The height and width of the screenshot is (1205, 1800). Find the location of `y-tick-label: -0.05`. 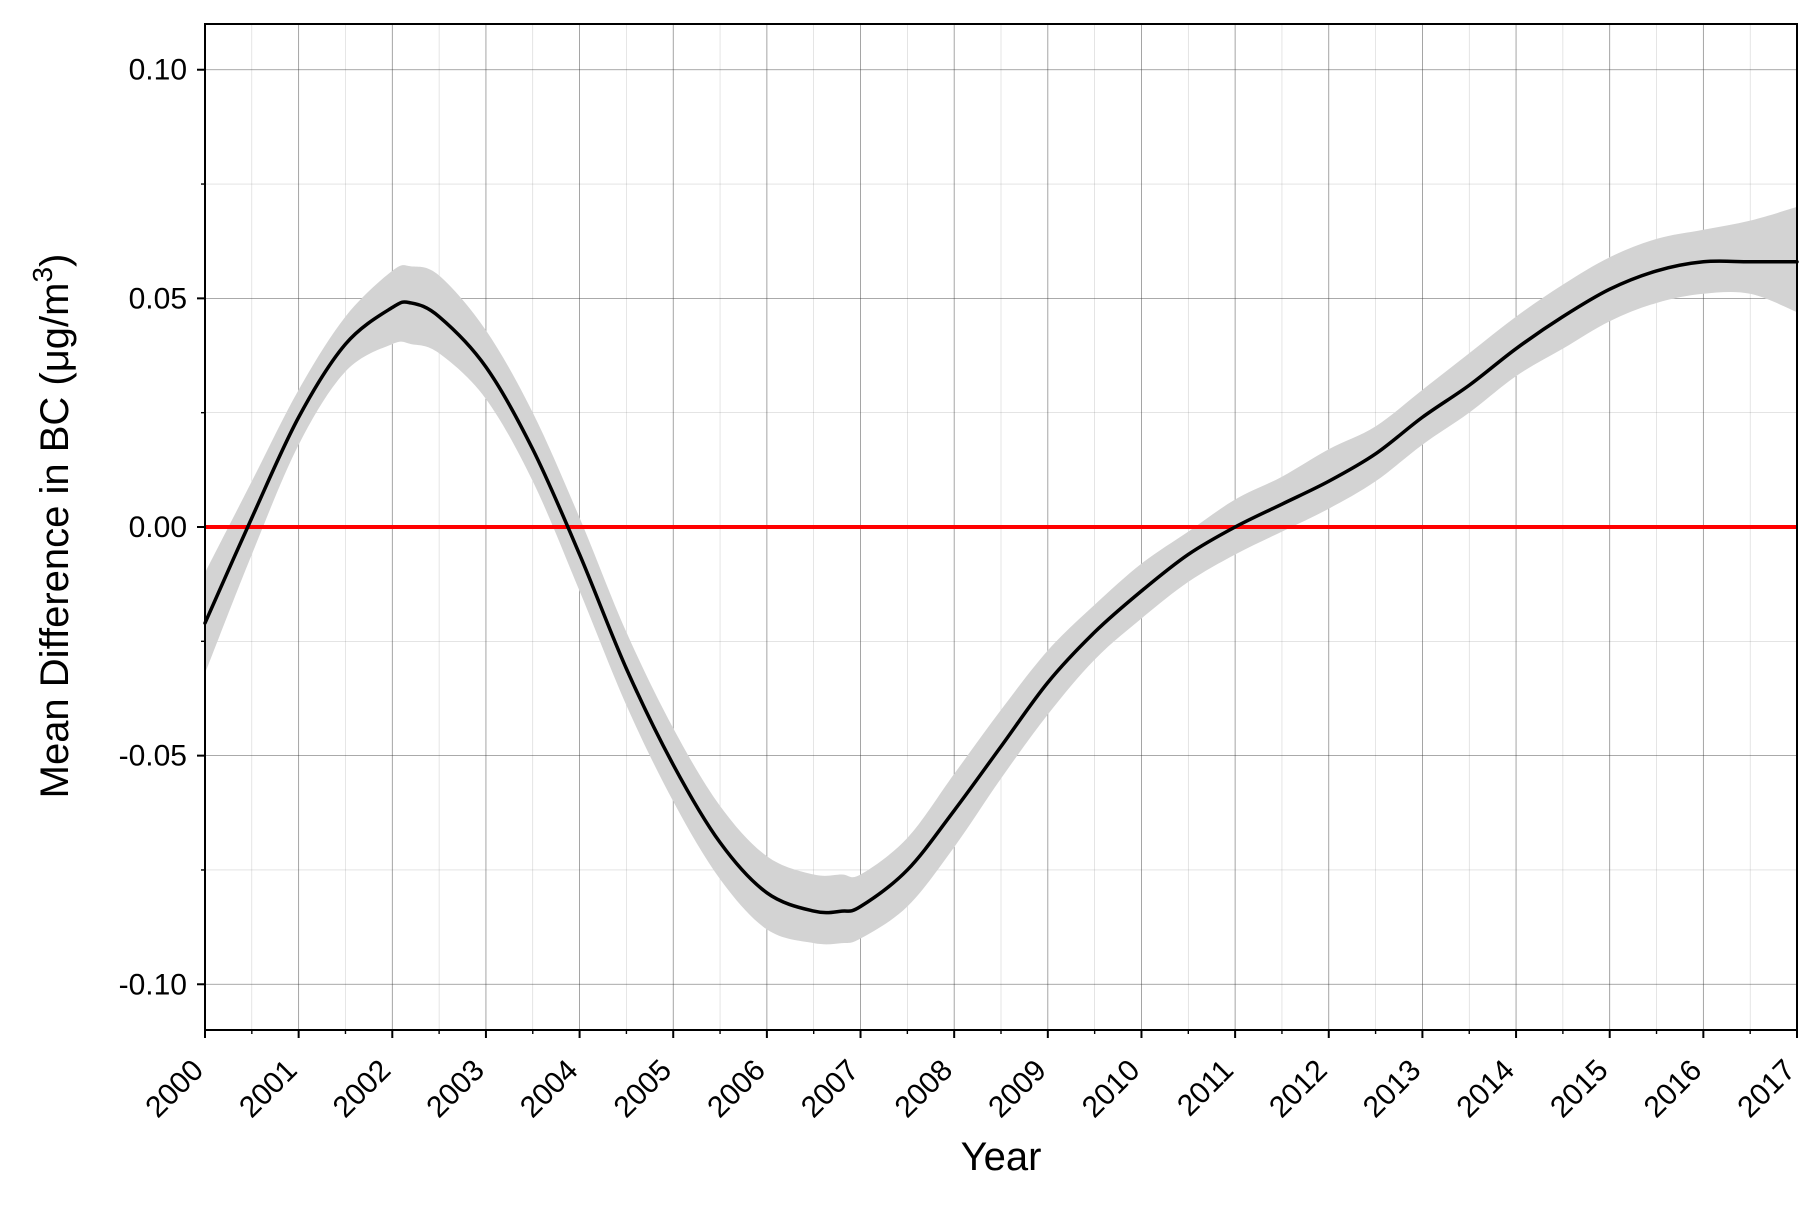

y-tick-label: -0.05 is located at coordinates (153, 756).